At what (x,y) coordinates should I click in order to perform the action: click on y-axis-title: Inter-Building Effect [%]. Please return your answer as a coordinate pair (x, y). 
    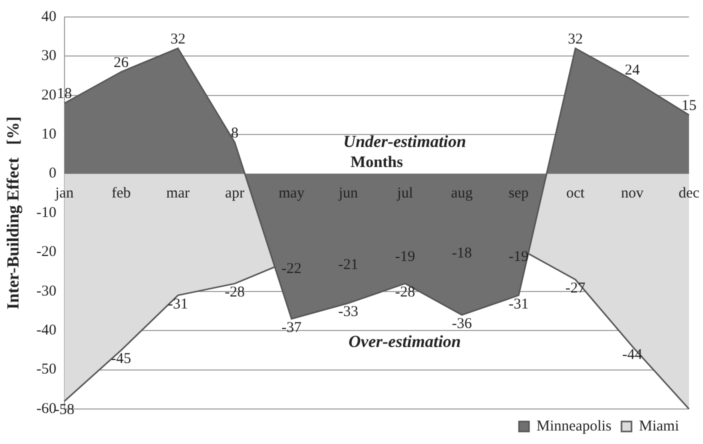
    Looking at the image, I should click on (13, 213).